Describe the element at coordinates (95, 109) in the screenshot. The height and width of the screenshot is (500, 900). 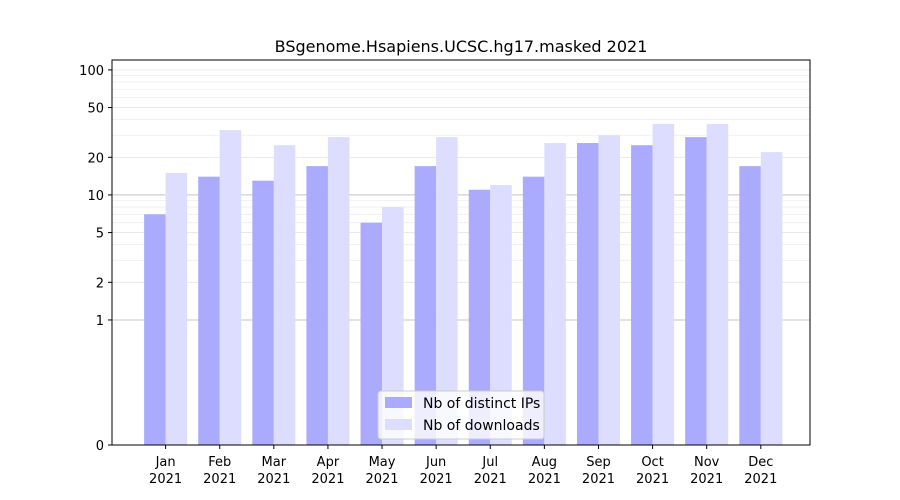
I see `y-tick-label: 50` at that location.